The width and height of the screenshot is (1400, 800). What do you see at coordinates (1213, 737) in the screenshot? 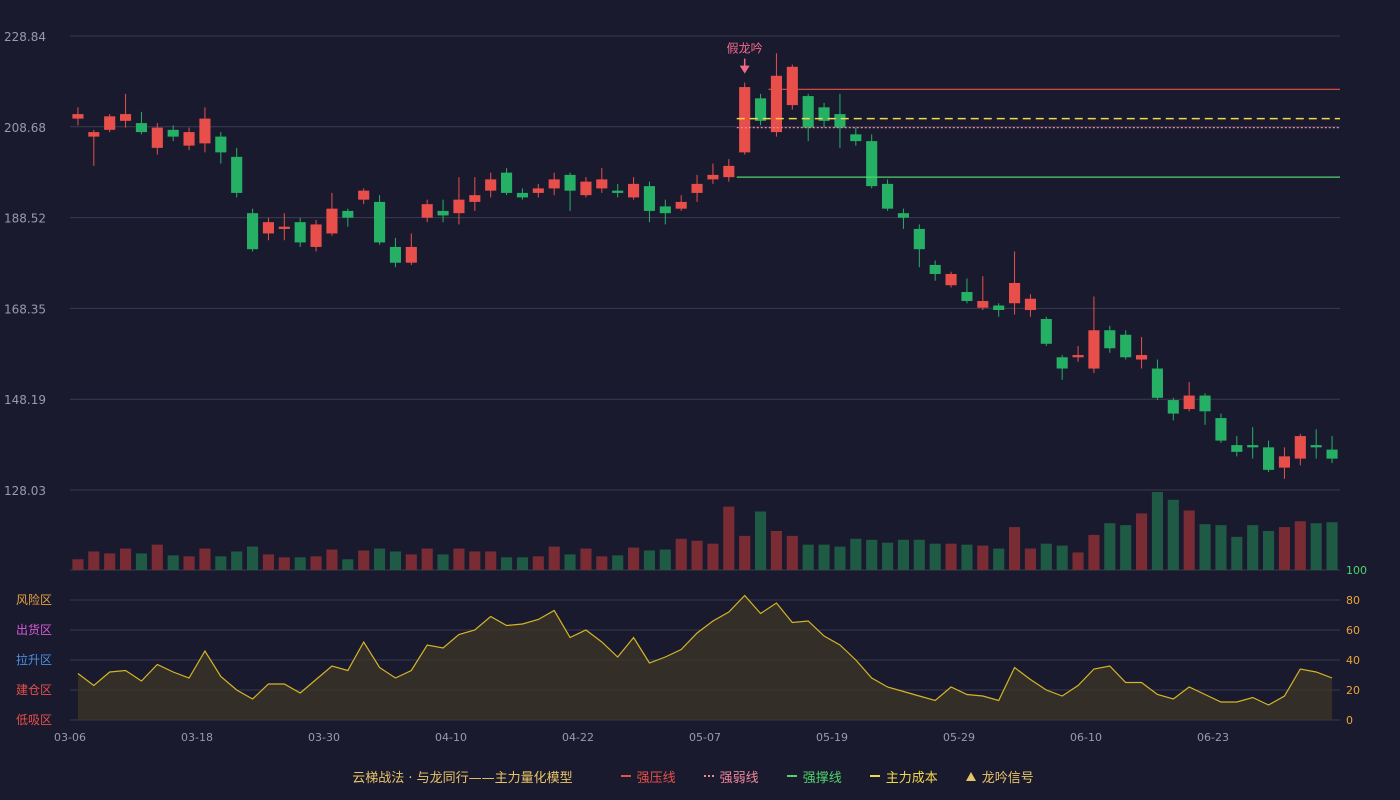
I see `x-tick-label: 06-23` at bounding box center [1213, 737].